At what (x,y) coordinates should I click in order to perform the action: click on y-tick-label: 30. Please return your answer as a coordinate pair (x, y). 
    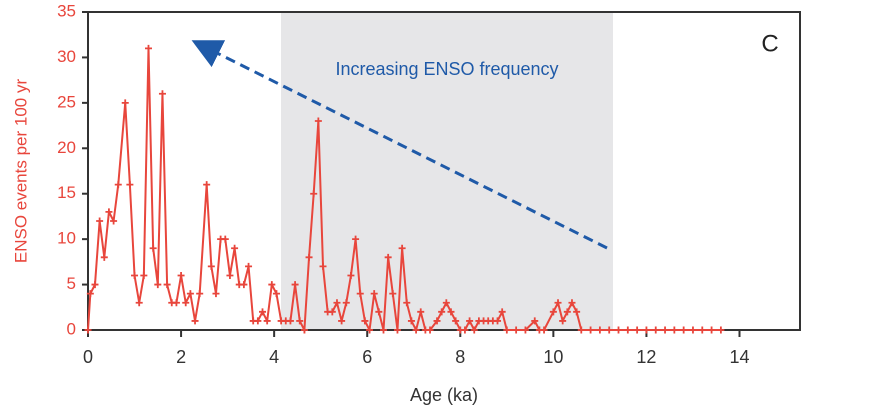
    Looking at the image, I should click on (66, 56).